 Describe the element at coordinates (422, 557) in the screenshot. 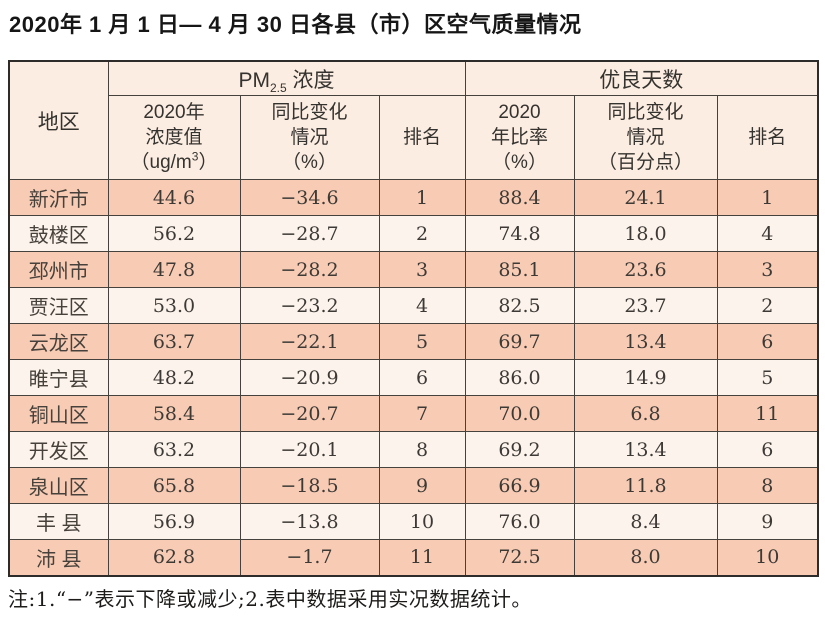

I see `pm-rank-cell: 11` at that location.